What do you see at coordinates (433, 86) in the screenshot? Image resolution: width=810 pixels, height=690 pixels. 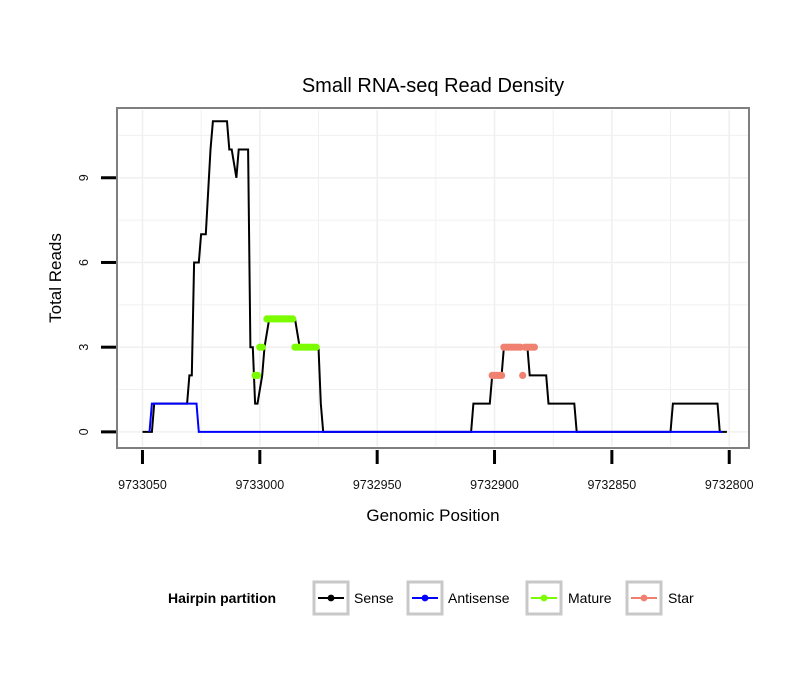 I see `chart-title: Small RNA-seq Read Density` at bounding box center [433, 86].